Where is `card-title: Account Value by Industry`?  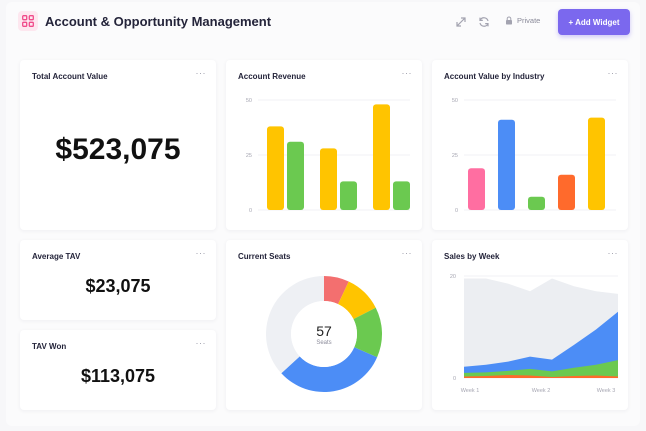 card-title: Account Value by Industry is located at coordinates (494, 76).